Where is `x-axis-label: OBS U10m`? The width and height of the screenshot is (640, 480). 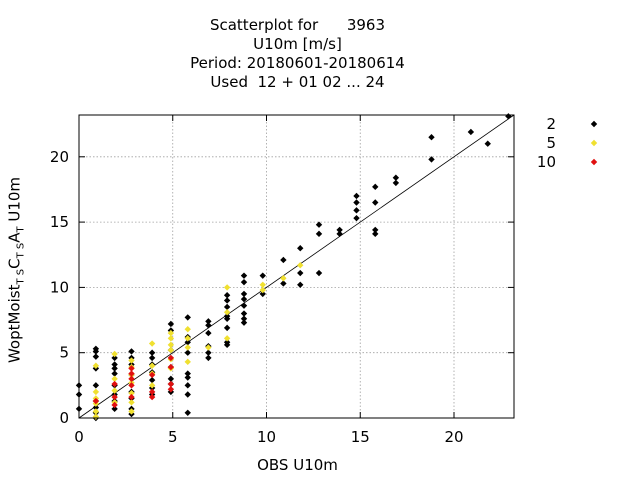
x-axis-label: OBS U10m is located at coordinates (297, 465).